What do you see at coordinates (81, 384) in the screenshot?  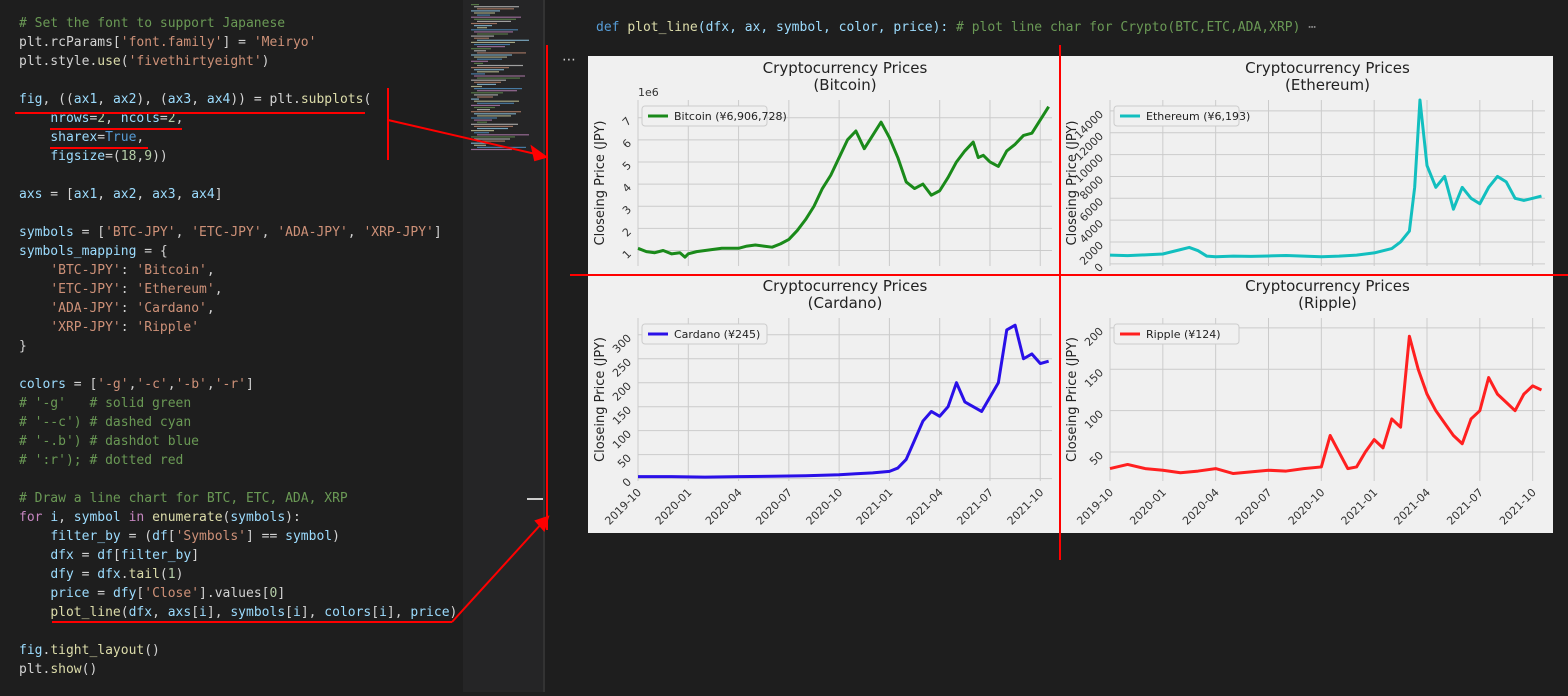 I see `code-token: = [` at bounding box center [81, 384].